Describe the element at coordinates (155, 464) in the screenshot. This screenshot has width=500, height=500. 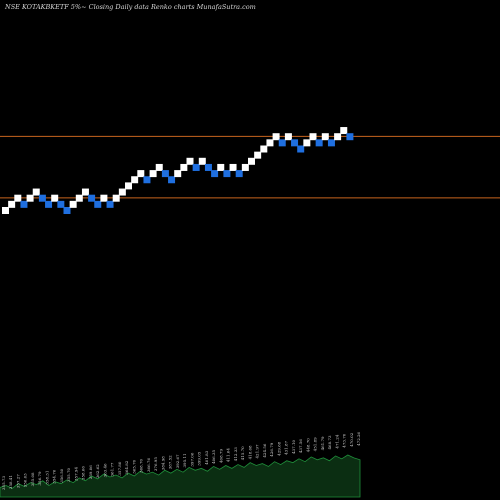
I see `volume-label: 376.95` at that location.